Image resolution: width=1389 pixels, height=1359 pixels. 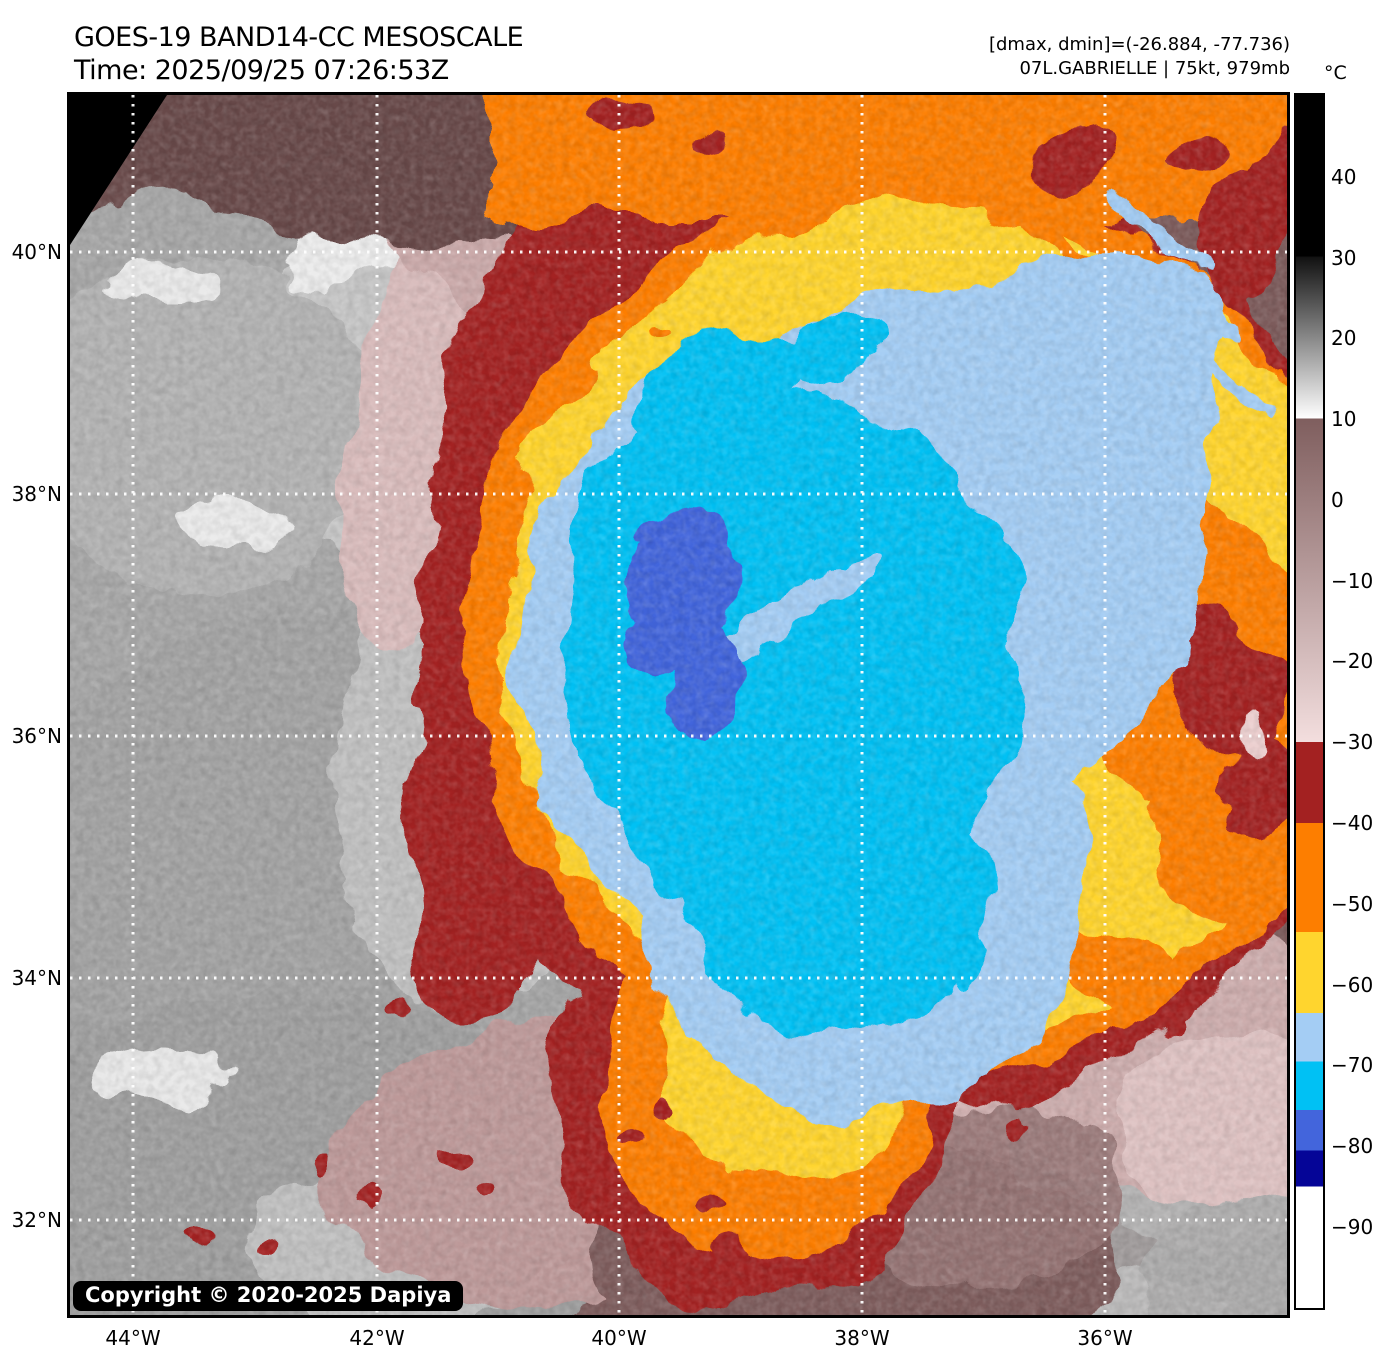 I want to click on colorbar, so click(x=1309, y=701).